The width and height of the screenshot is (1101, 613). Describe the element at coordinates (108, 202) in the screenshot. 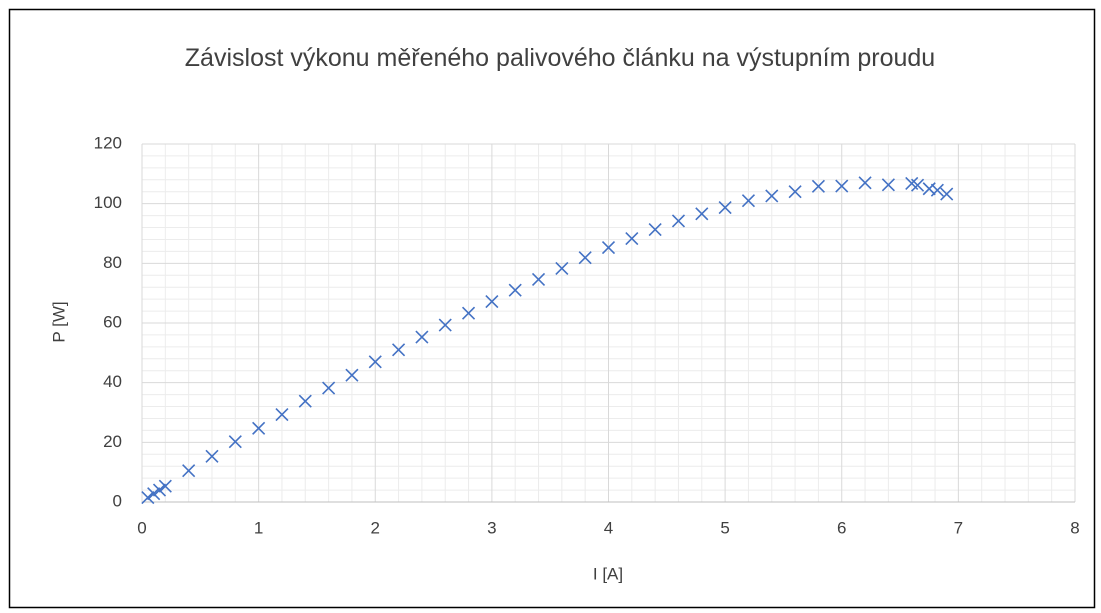

I see `y-tick-label: 100` at that location.